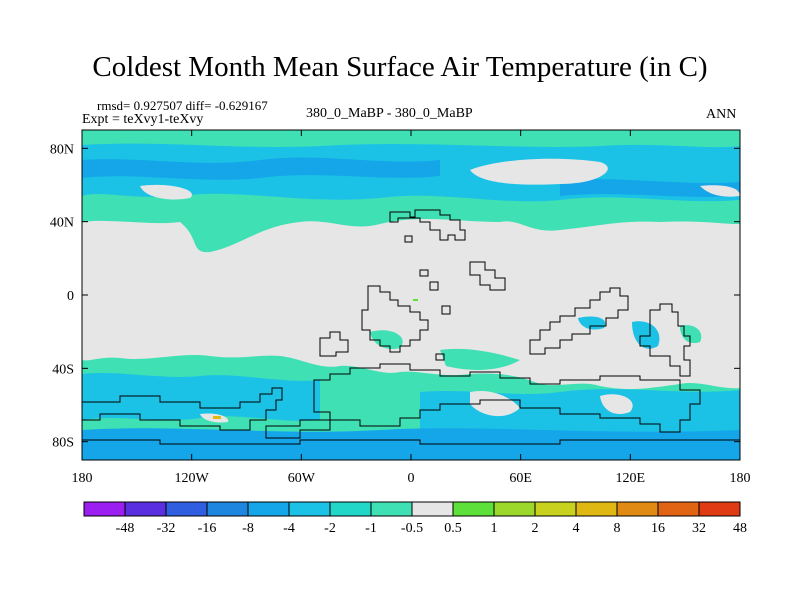  What do you see at coordinates (261, 168) in the screenshot?
I see `field-northern-dark-strip` at bounding box center [261, 168].